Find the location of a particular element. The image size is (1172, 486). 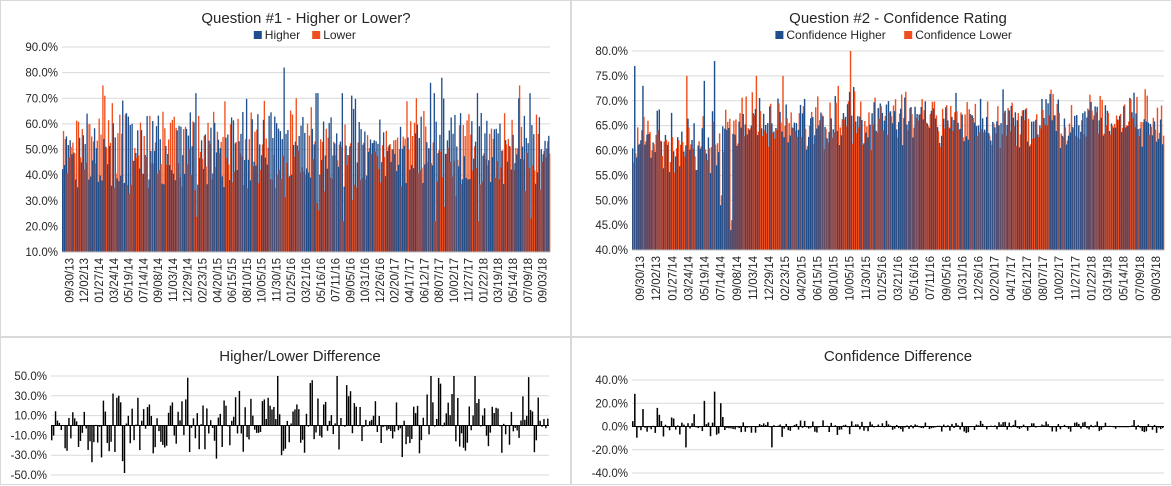

bar-series is located at coordinates (300, 425).